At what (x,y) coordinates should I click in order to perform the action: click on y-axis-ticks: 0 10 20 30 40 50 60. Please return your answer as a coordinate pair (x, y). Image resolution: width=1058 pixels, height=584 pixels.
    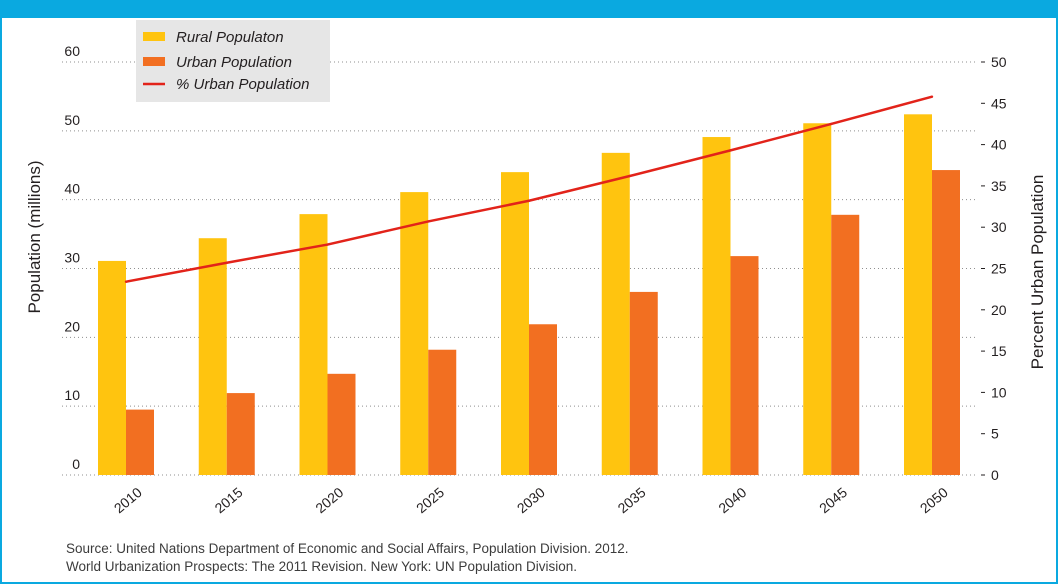
    Looking at the image, I should click on (72, 257).